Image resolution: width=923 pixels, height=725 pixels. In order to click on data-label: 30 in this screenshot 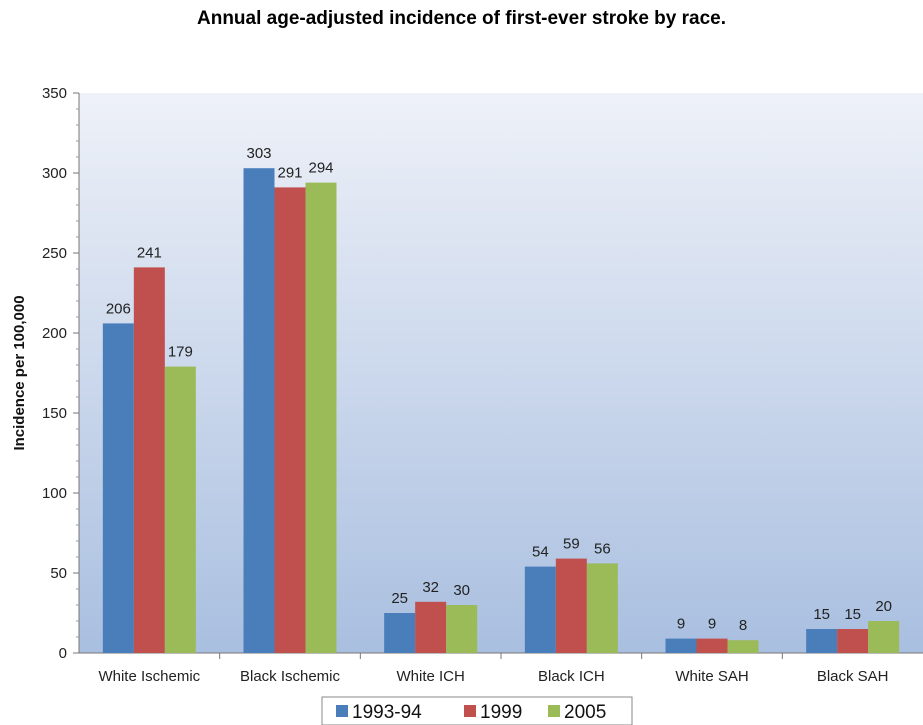, I will do `click(461, 590)`.